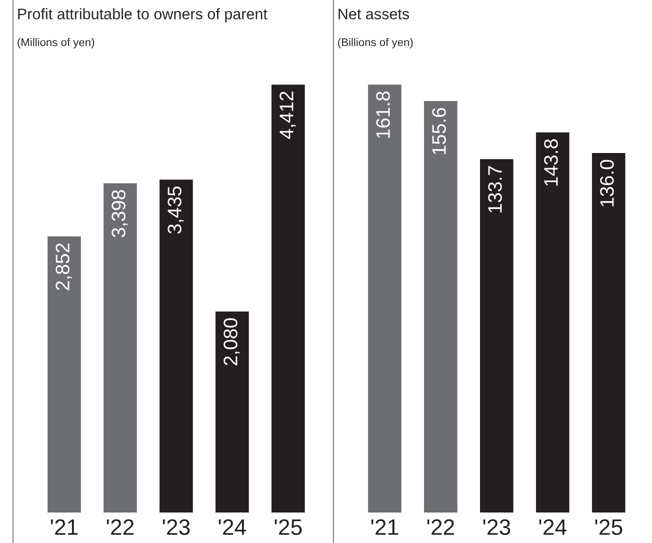  I want to click on data-label: 136.0, so click(607, 183).